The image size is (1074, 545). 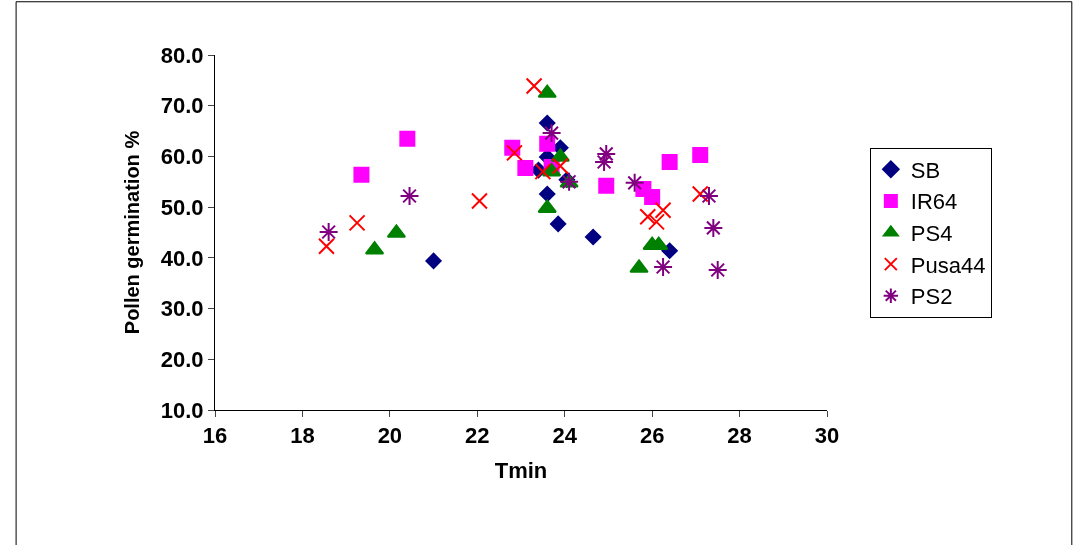 I want to click on y-tick-label: 60.0, so click(x=182, y=157).